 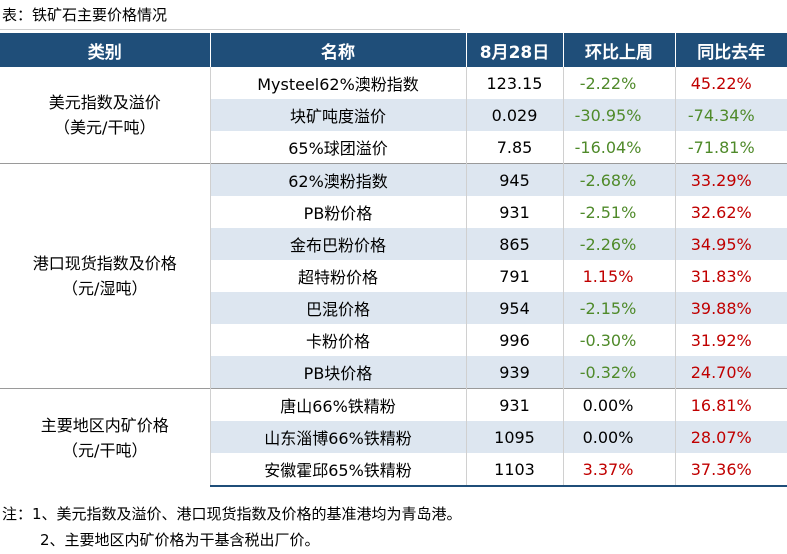 What do you see at coordinates (618, 83) in the screenshot?
I see `week-on-week-change: -2.22%` at bounding box center [618, 83].